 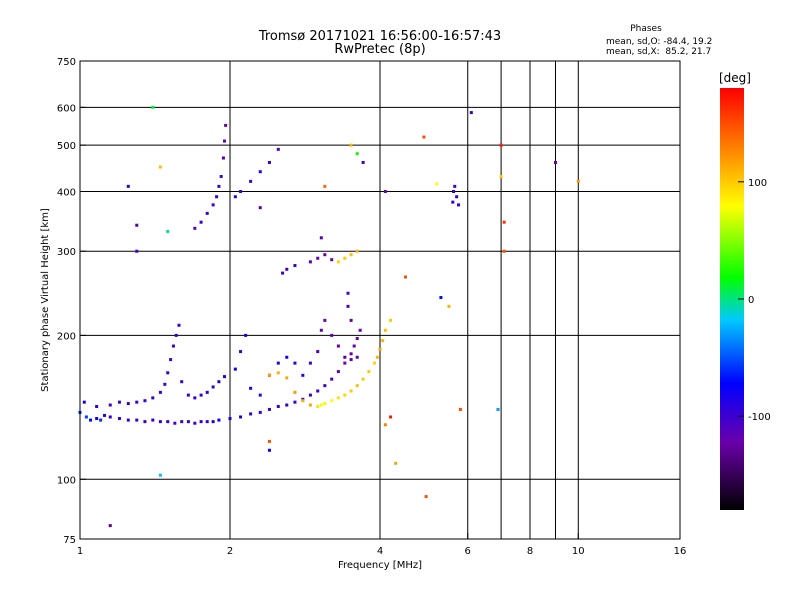 What do you see at coordinates (382, 545) in the screenshot?
I see `x-axis-ticks: 1 2 4 6 8 10 16` at bounding box center [382, 545].